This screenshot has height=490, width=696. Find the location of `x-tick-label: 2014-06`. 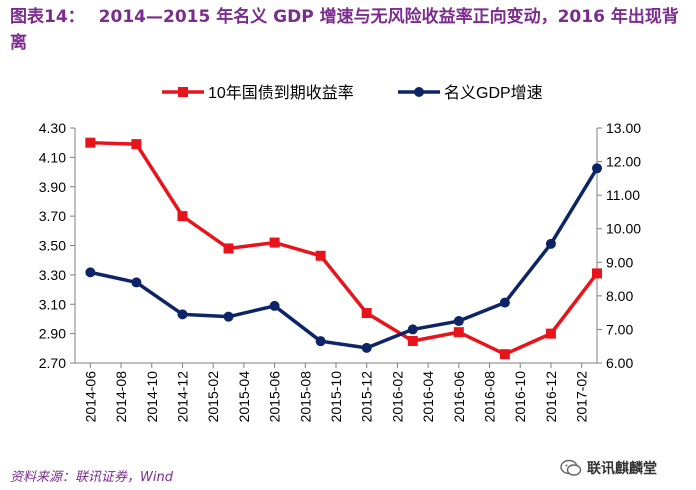

x-tick-label: 2014-06 is located at coordinates (90, 397).